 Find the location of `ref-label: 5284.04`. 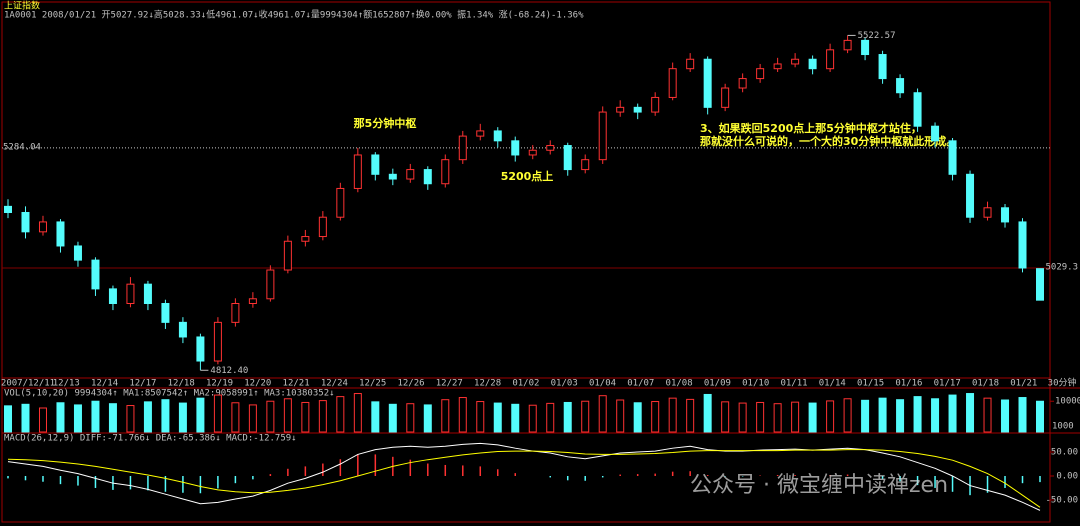

ref-label: 5284.04 is located at coordinates (22, 147).